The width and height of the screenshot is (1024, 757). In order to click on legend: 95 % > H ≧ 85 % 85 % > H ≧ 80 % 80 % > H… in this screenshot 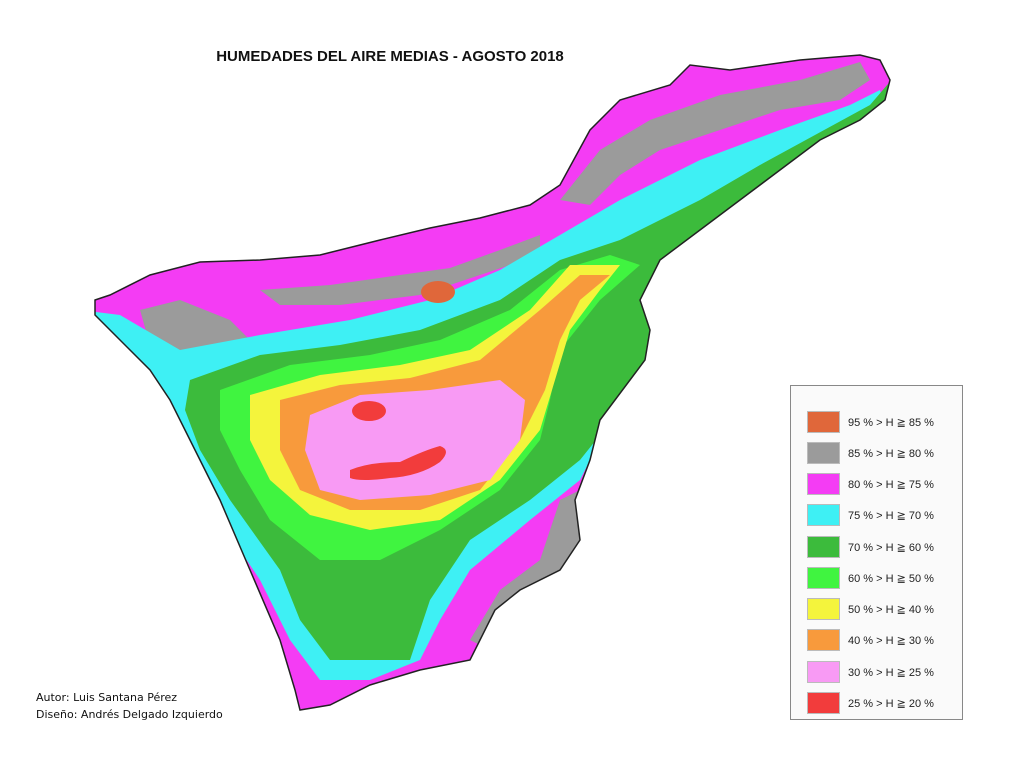, I will do `click(876, 552)`.